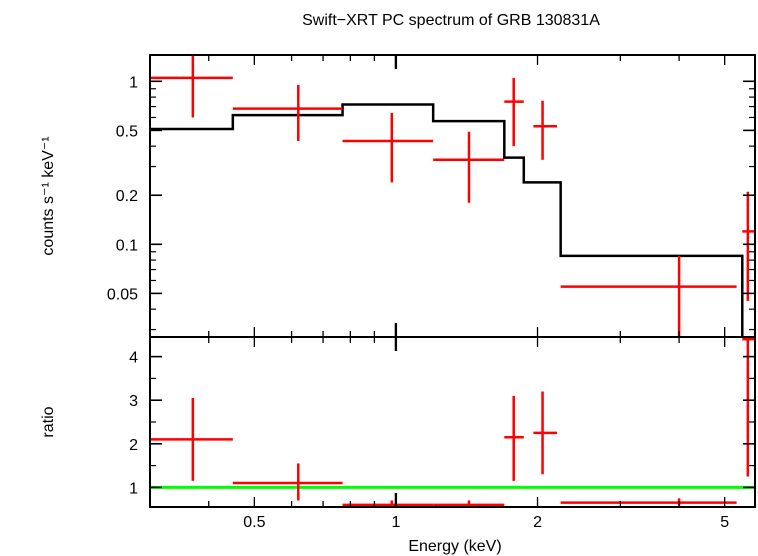 This screenshot has width=758, height=556. Describe the element at coordinates (133, 445) in the screenshot. I see `ratio-y-tick-label: 2` at that location.